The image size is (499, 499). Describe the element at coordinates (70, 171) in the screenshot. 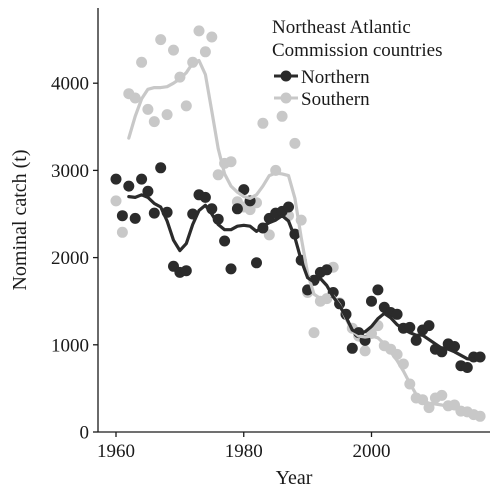

I see `y-tick-label: 3000` at that location.